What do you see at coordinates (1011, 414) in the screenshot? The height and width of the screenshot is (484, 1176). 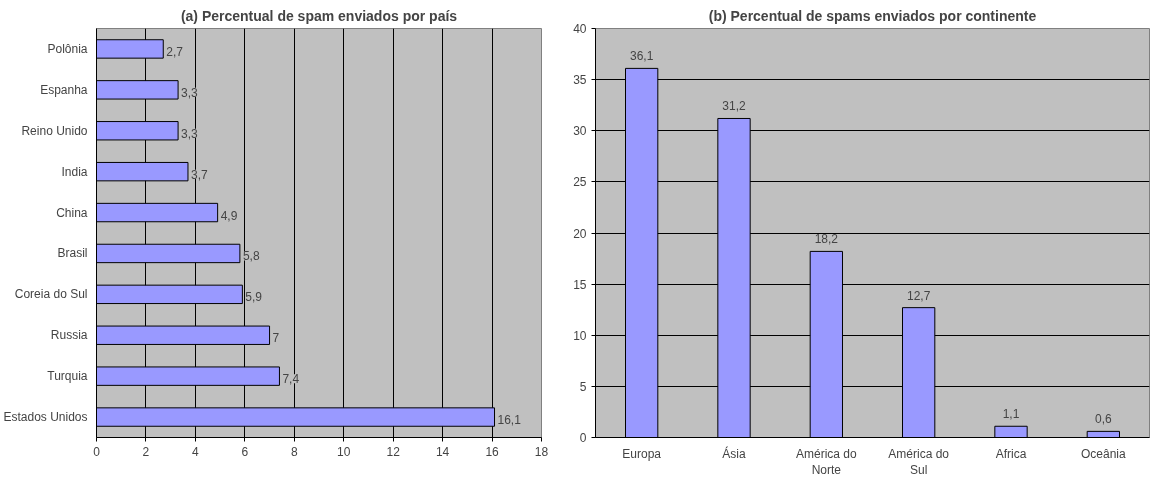 I see `data-label: 1,1` at bounding box center [1011, 414].